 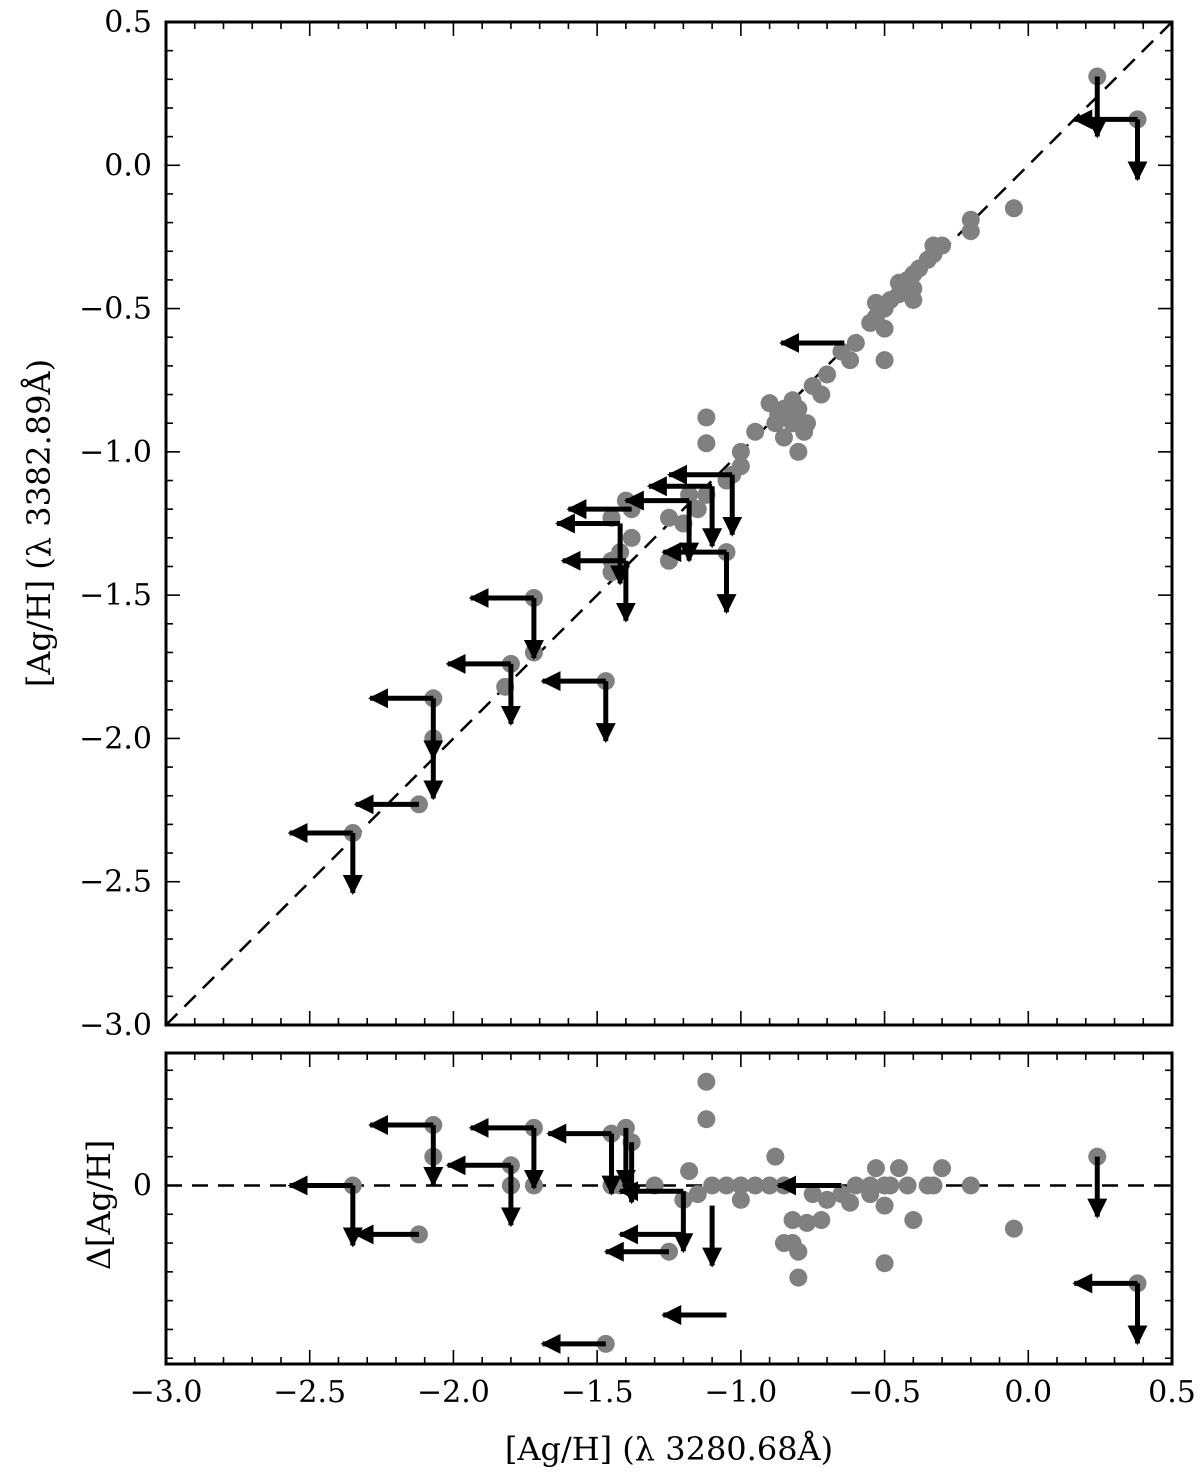 What do you see at coordinates (115, 738) in the screenshot?
I see `main-y-tick-label: −2.0` at bounding box center [115, 738].